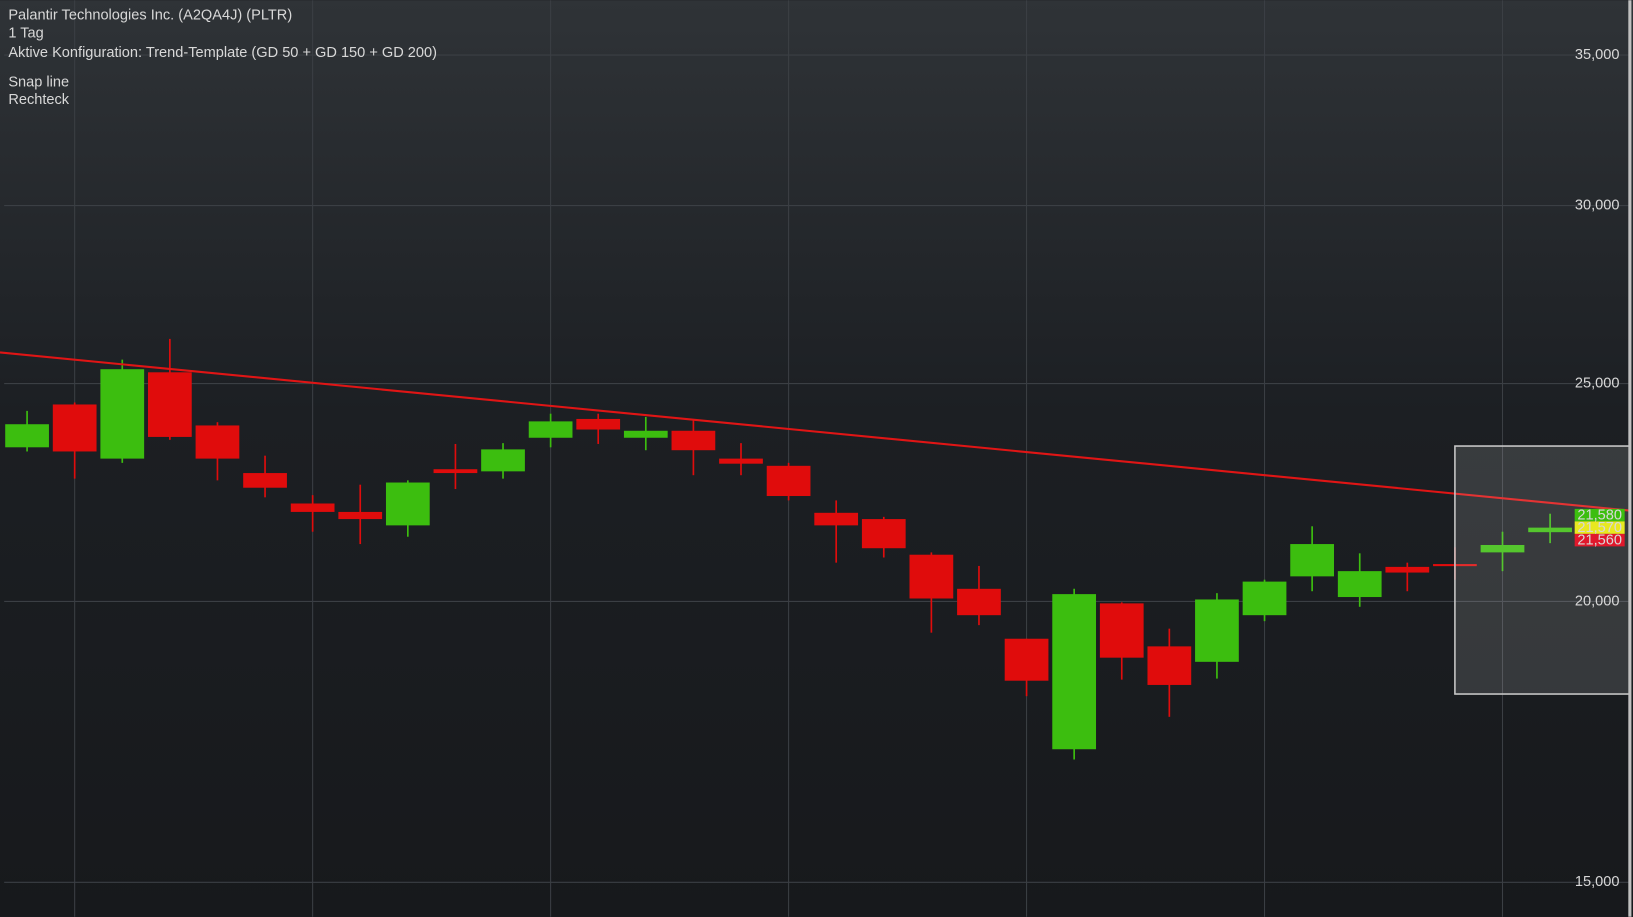 Image resolution: width=1633 pixels, height=917 pixels. What do you see at coordinates (1597, 205) in the screenshot?
I see `y-tick-label: 30,000` at bounding box center [1597, 205].